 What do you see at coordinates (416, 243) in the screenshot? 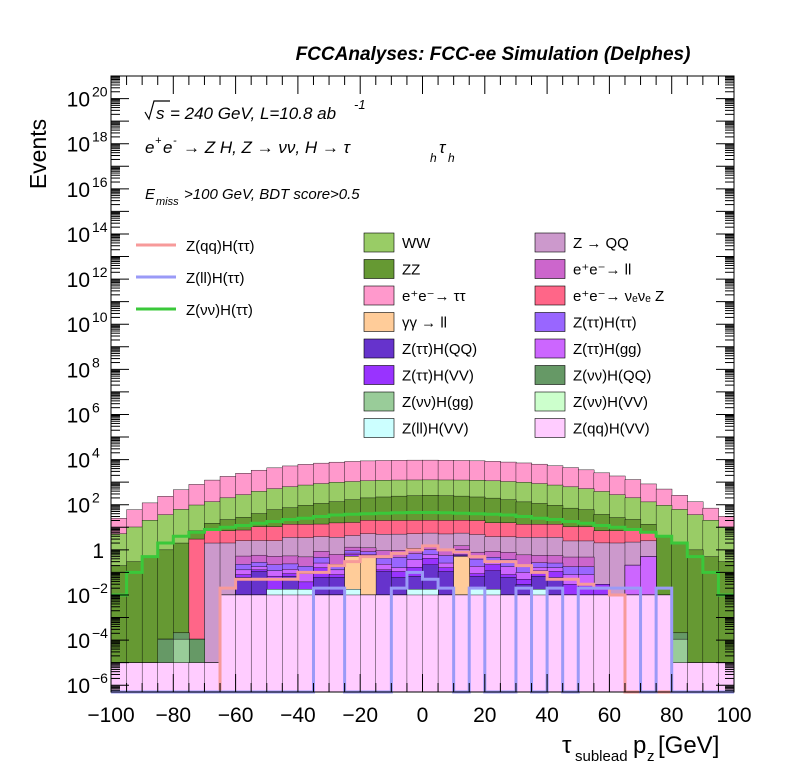
I see `background-legend-label: WW` at bounding box center [416, 243].